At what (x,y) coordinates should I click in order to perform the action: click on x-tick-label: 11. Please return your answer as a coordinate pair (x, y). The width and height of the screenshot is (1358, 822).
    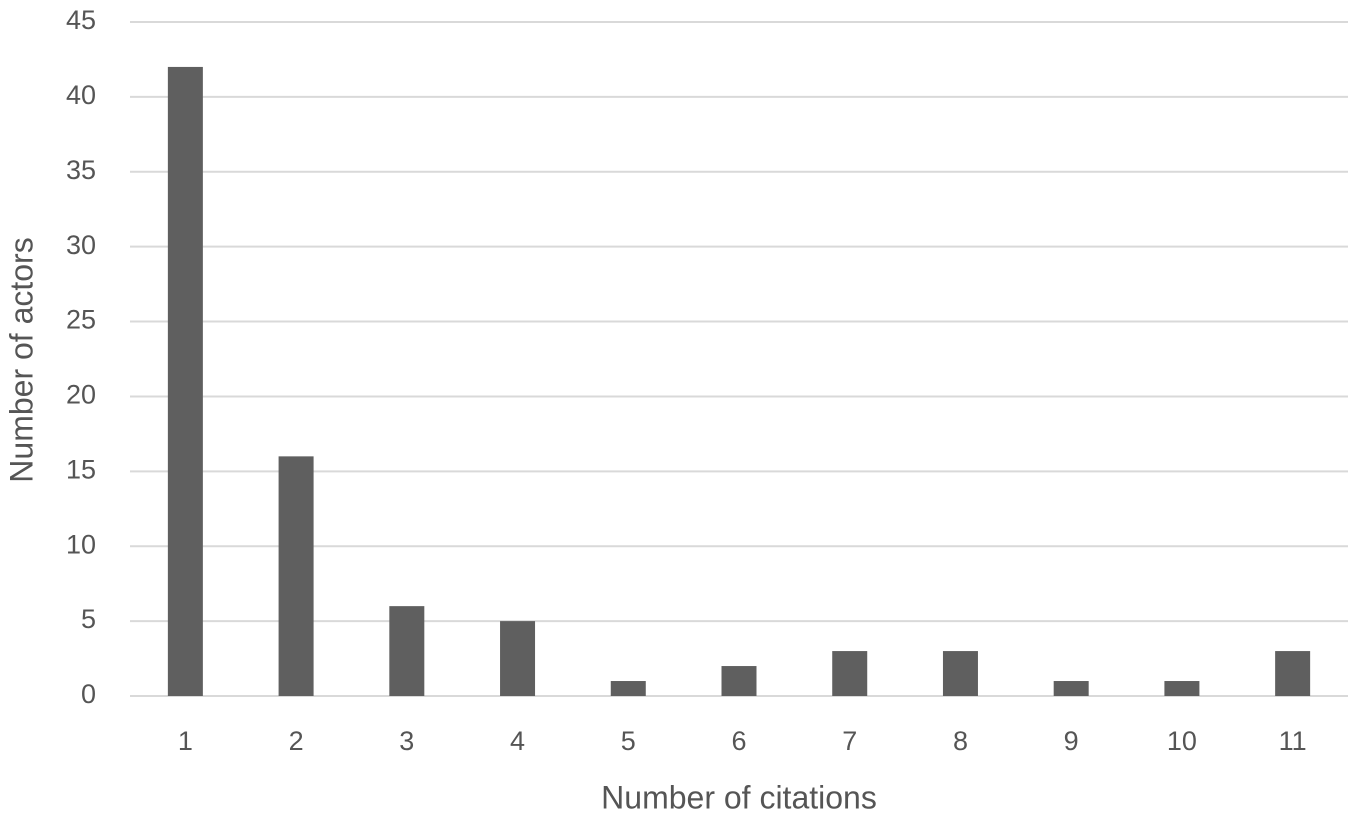
    Looking at the image, I should click on (1293, 741).